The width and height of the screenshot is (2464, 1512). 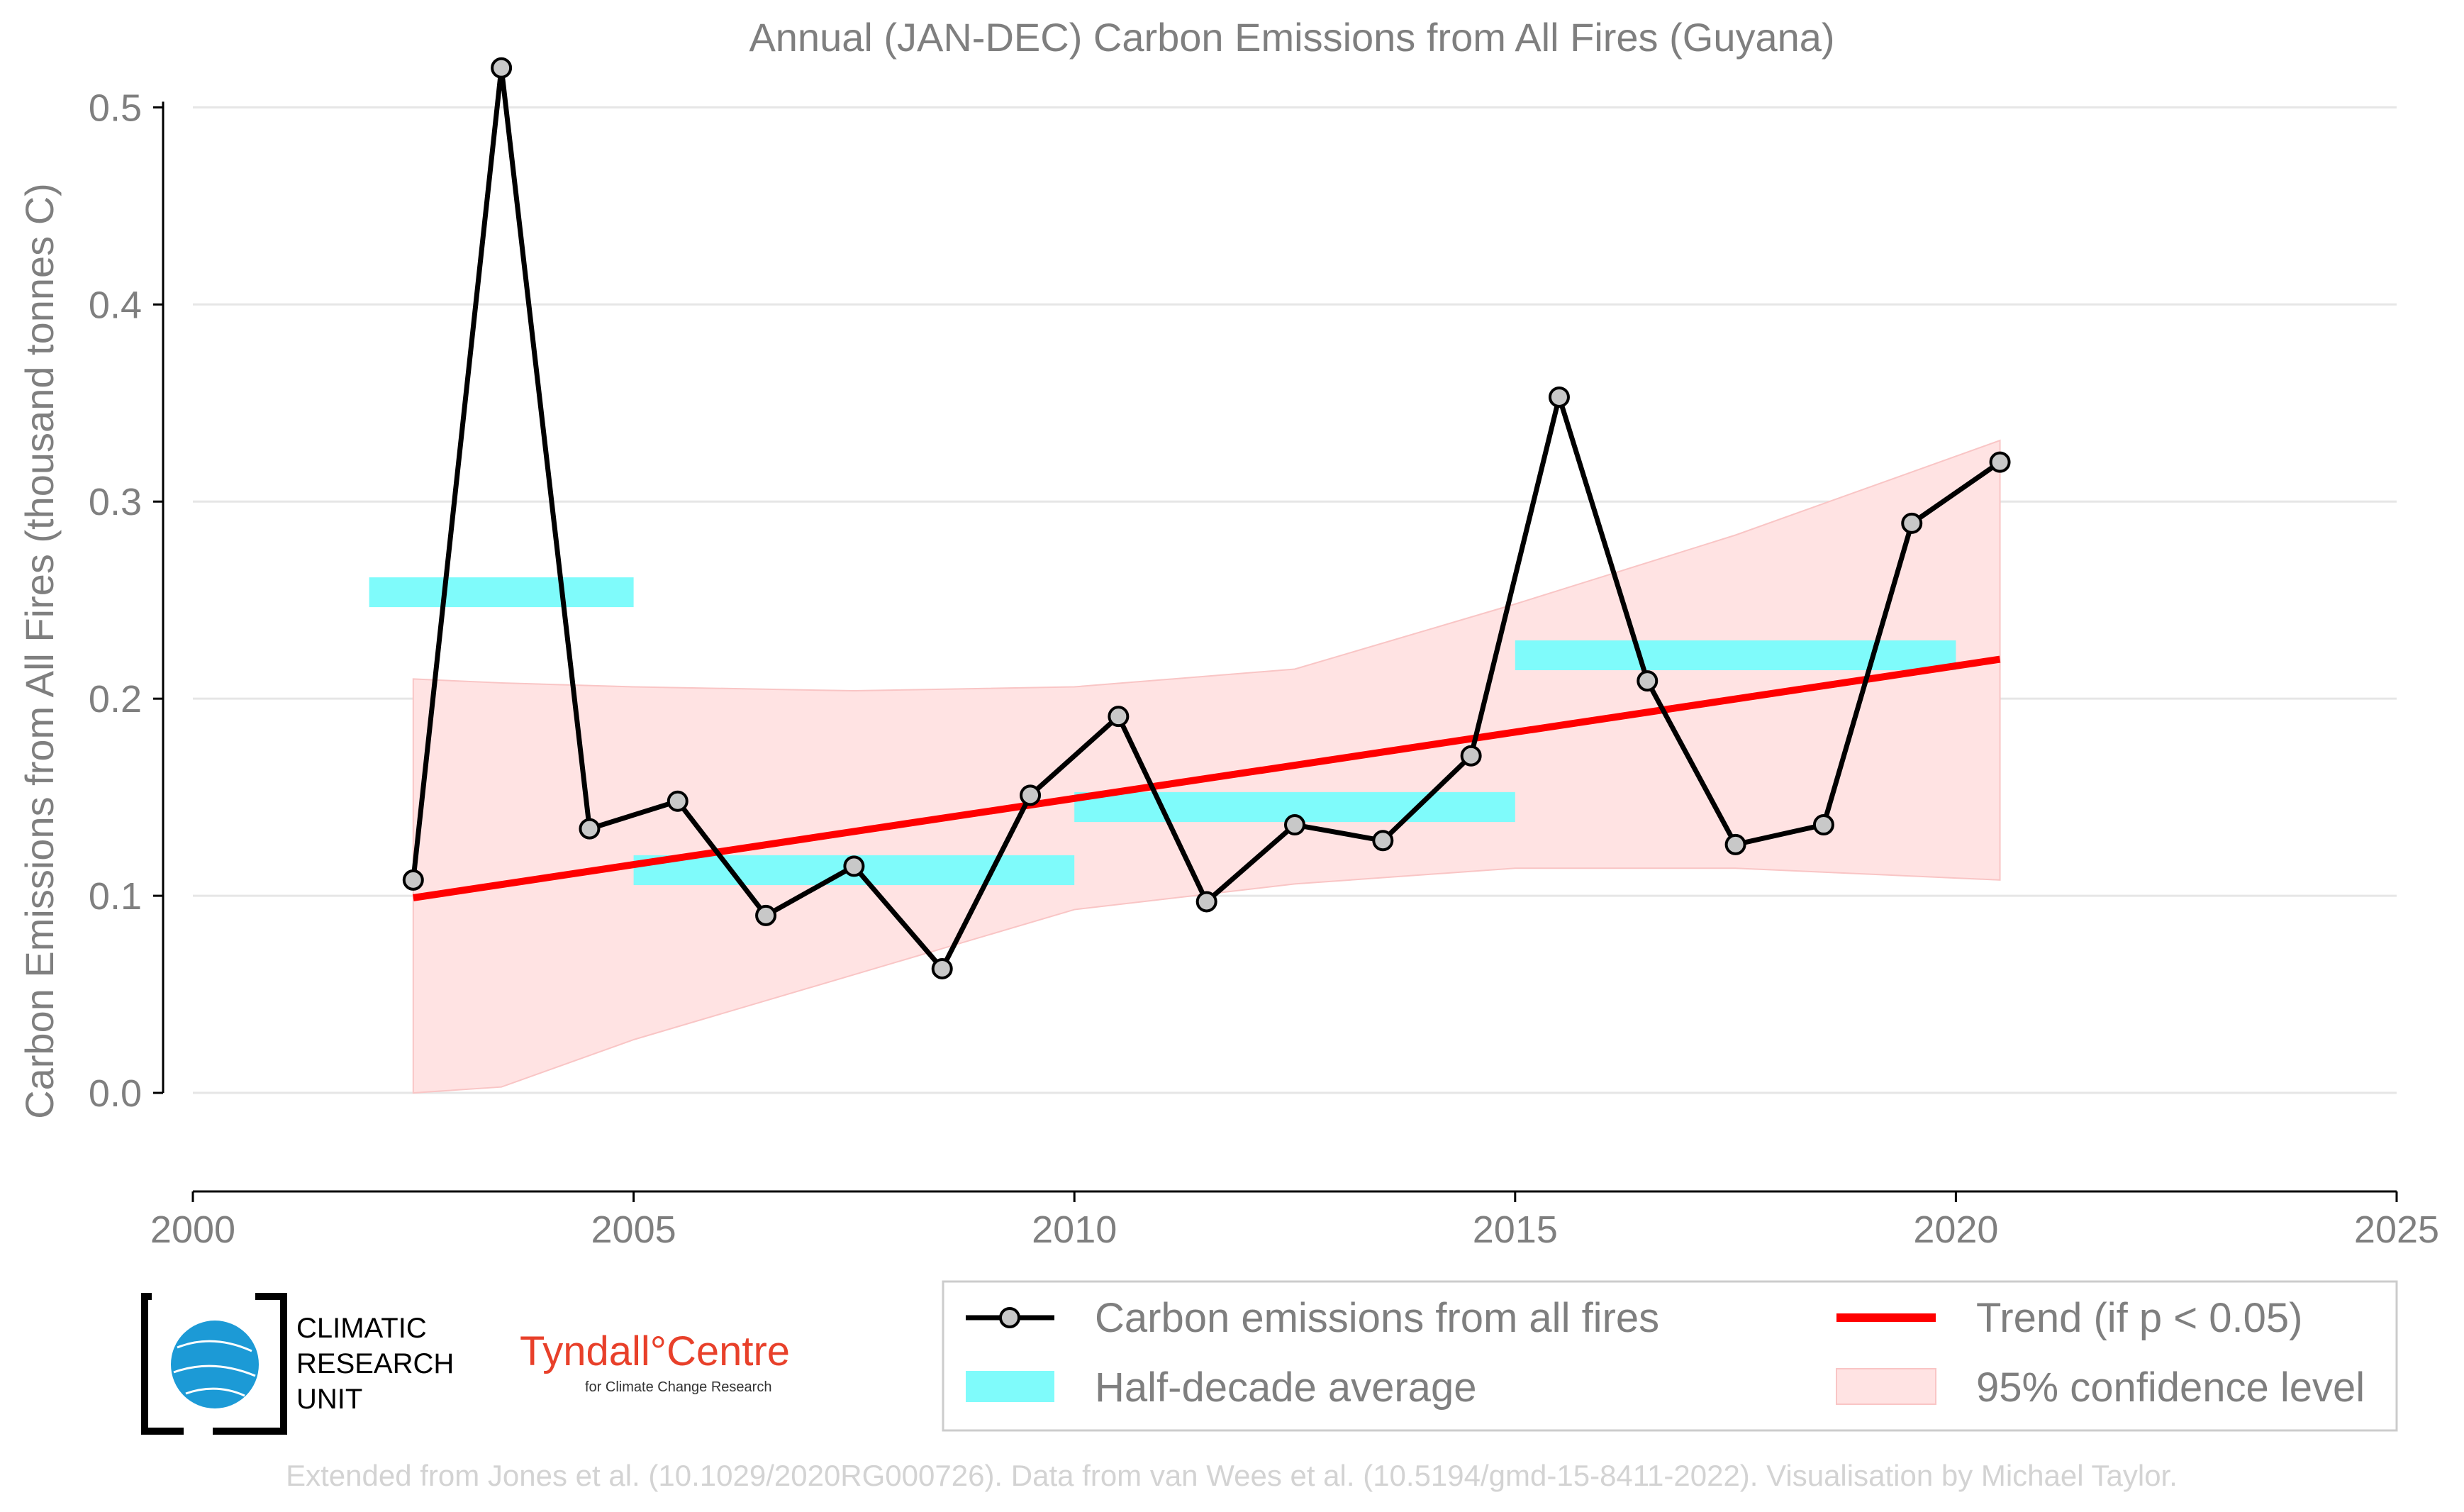 I want to click on globe-lines-icon, so click(x=214, y=1368).